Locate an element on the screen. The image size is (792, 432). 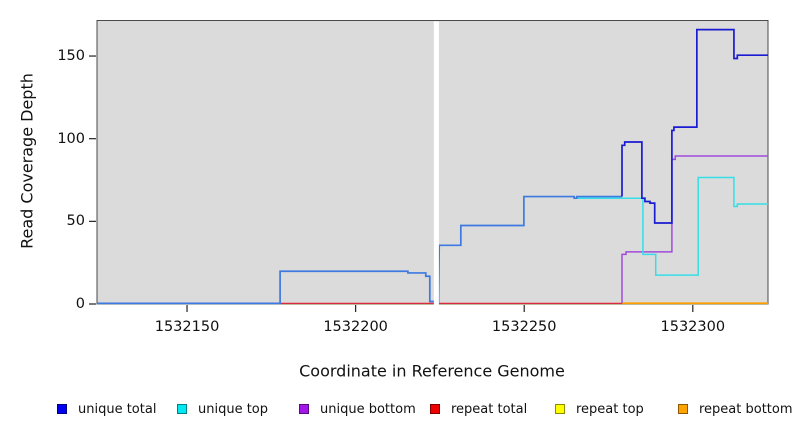
masked-region-band is located at coordinates (436, 163).